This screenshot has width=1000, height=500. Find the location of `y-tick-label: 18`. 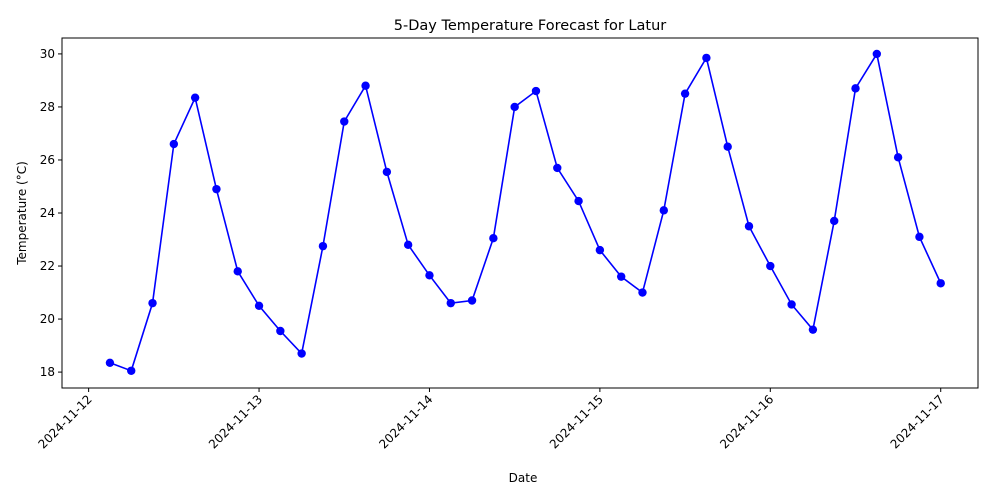

y-tick-label: 18 is located at coordinates (47, 372).